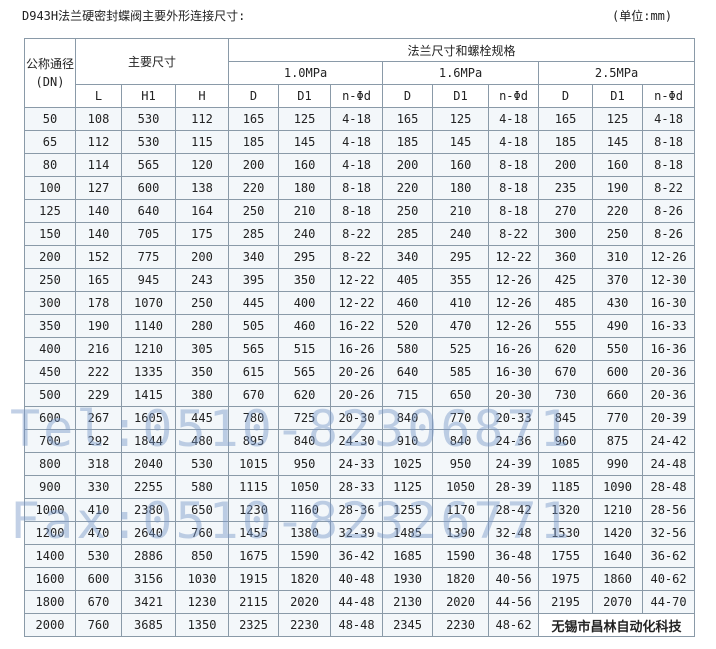  I want to click on cell: 2325, so click(254, 625).